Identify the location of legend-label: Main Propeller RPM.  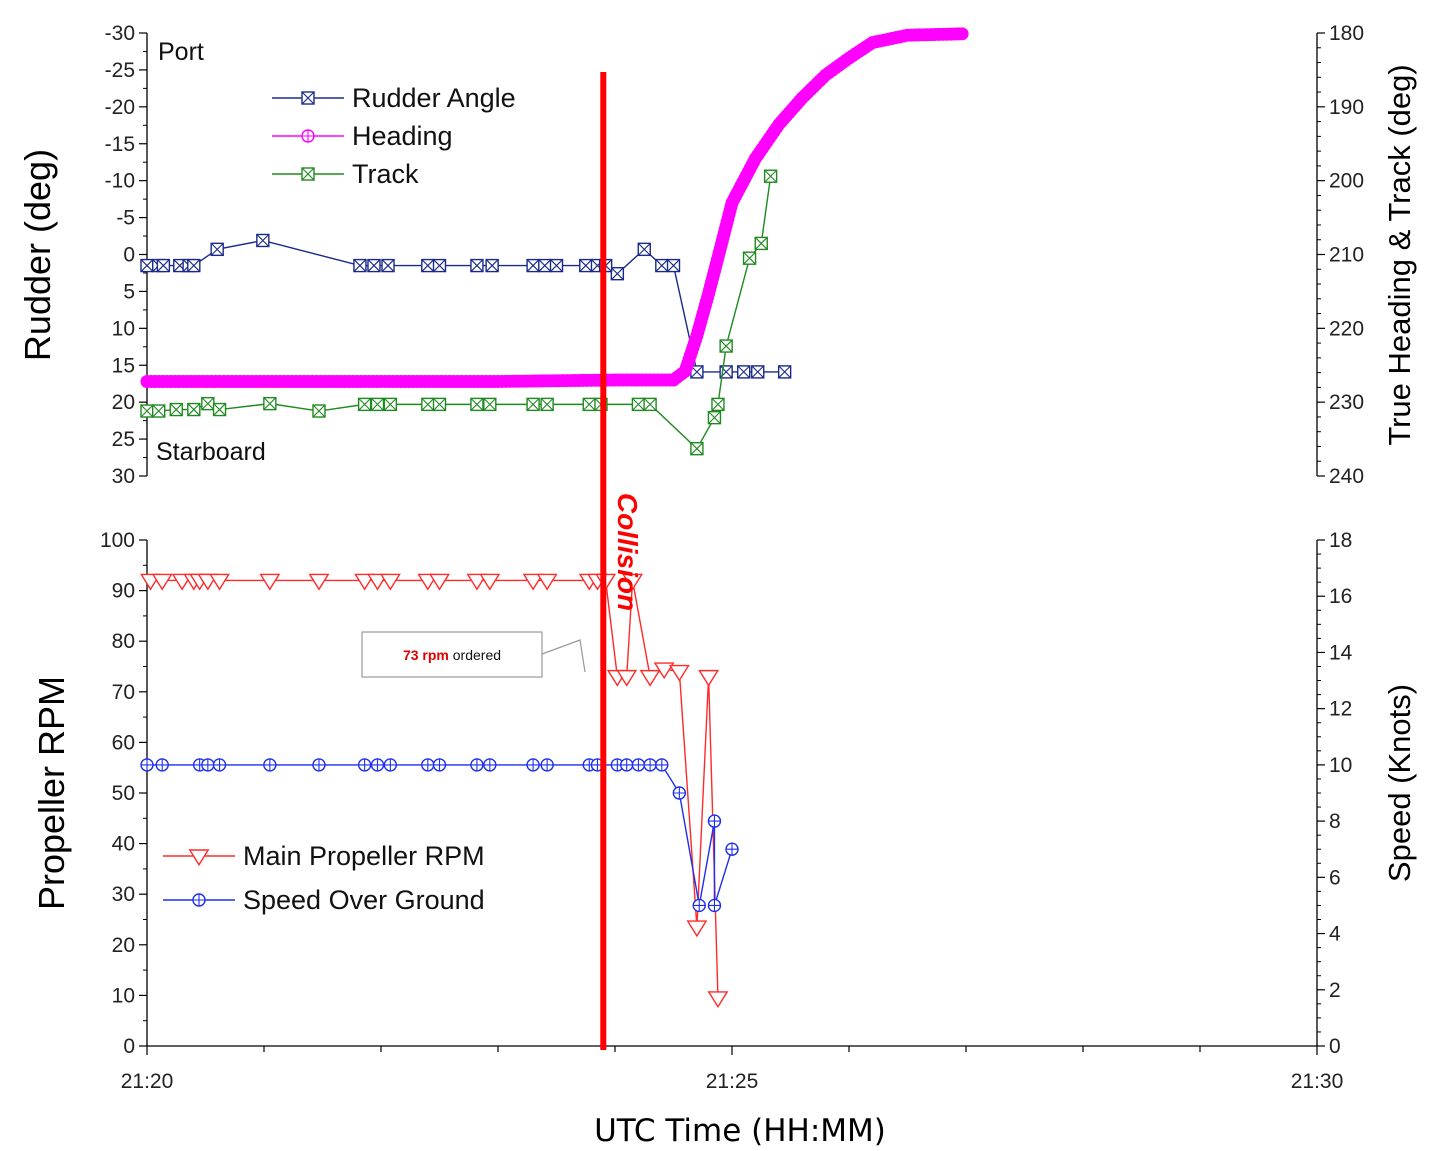
(364, 856).